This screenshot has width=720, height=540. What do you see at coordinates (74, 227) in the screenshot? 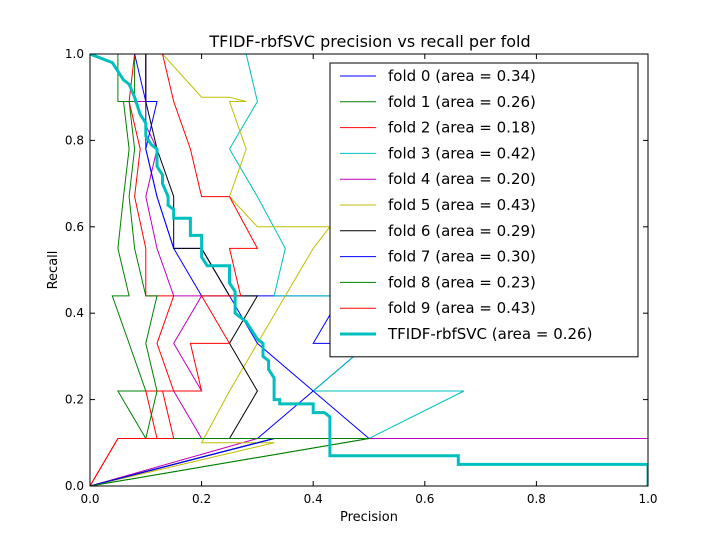
I see `y-tick-label: 0.6` at bounding box center [74, 227].